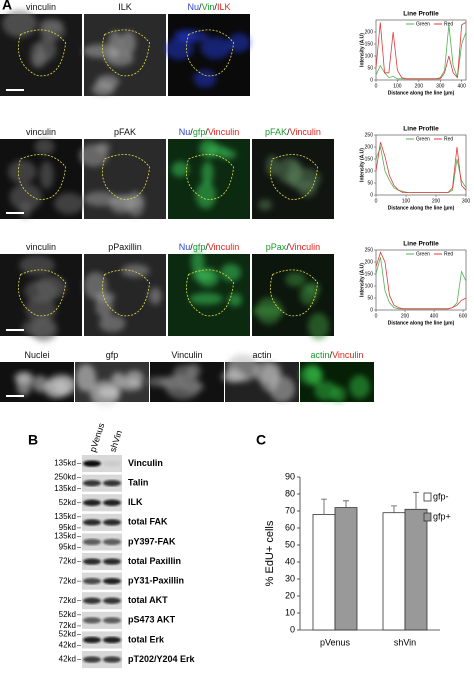  What do you see at coordinates (185, 247) in the screenshot?
I see `label-part: Nu` at bounding box center [185, 247].